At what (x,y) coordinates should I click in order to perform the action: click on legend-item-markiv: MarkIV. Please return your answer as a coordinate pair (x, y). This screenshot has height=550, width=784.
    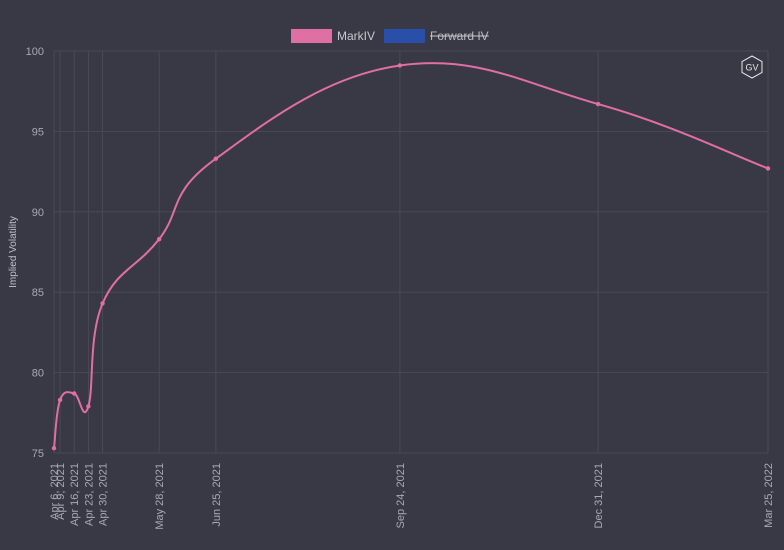
    Looking at the image, I should click on (333, 36).